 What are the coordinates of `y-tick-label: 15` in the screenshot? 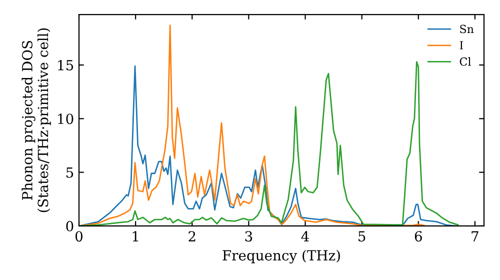 It's located at (66, 65).